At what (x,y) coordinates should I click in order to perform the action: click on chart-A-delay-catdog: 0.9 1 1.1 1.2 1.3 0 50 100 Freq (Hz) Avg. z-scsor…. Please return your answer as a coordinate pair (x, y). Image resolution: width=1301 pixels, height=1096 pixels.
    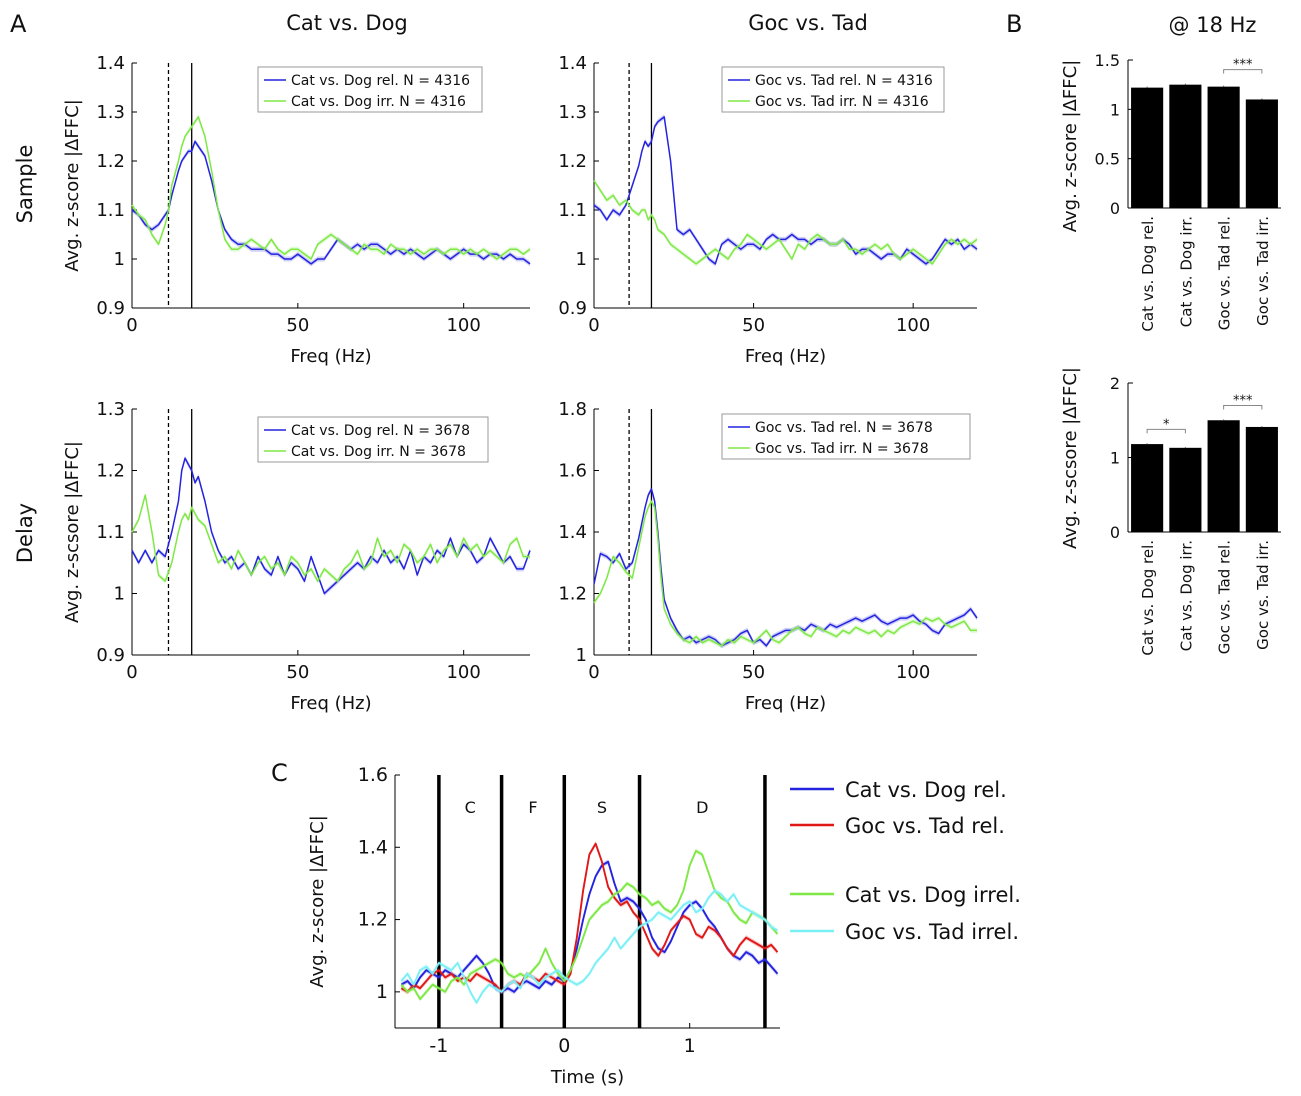
    Looking at the image, I should click on (296, 556).